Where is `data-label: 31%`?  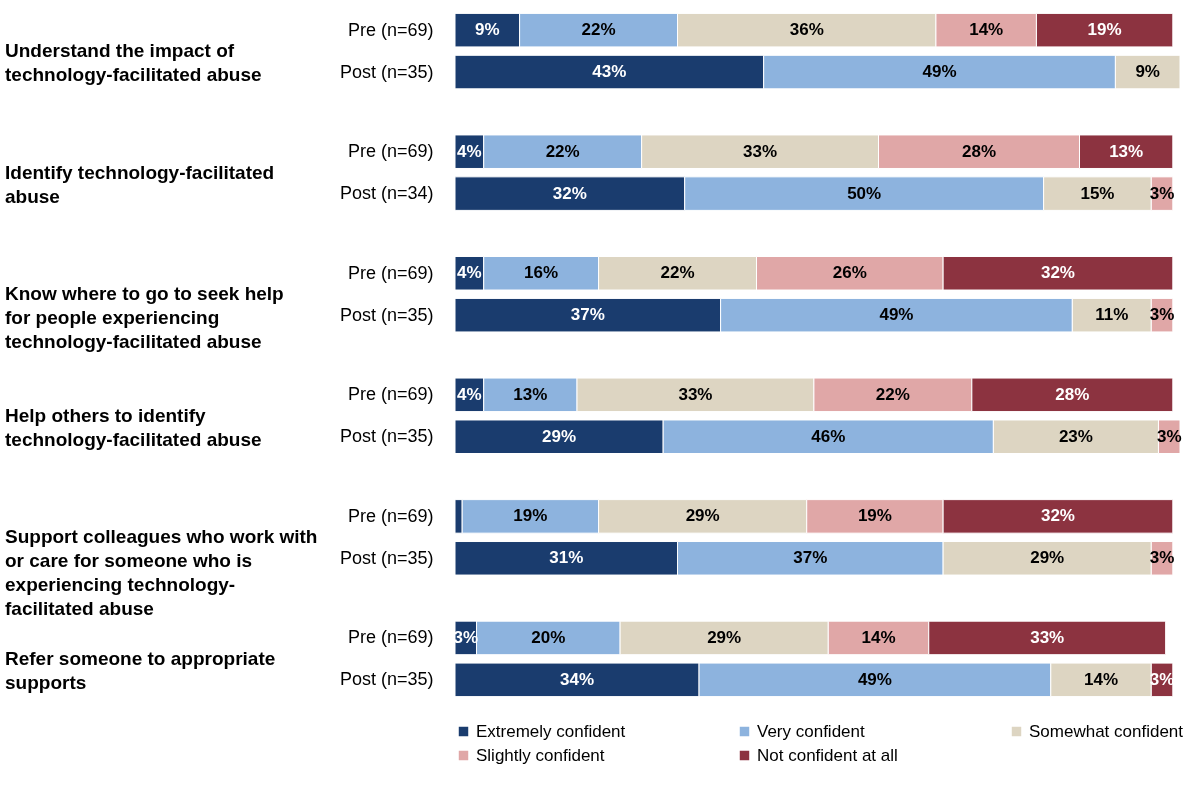
data-label: 31% is located at coordinates (566, 558).